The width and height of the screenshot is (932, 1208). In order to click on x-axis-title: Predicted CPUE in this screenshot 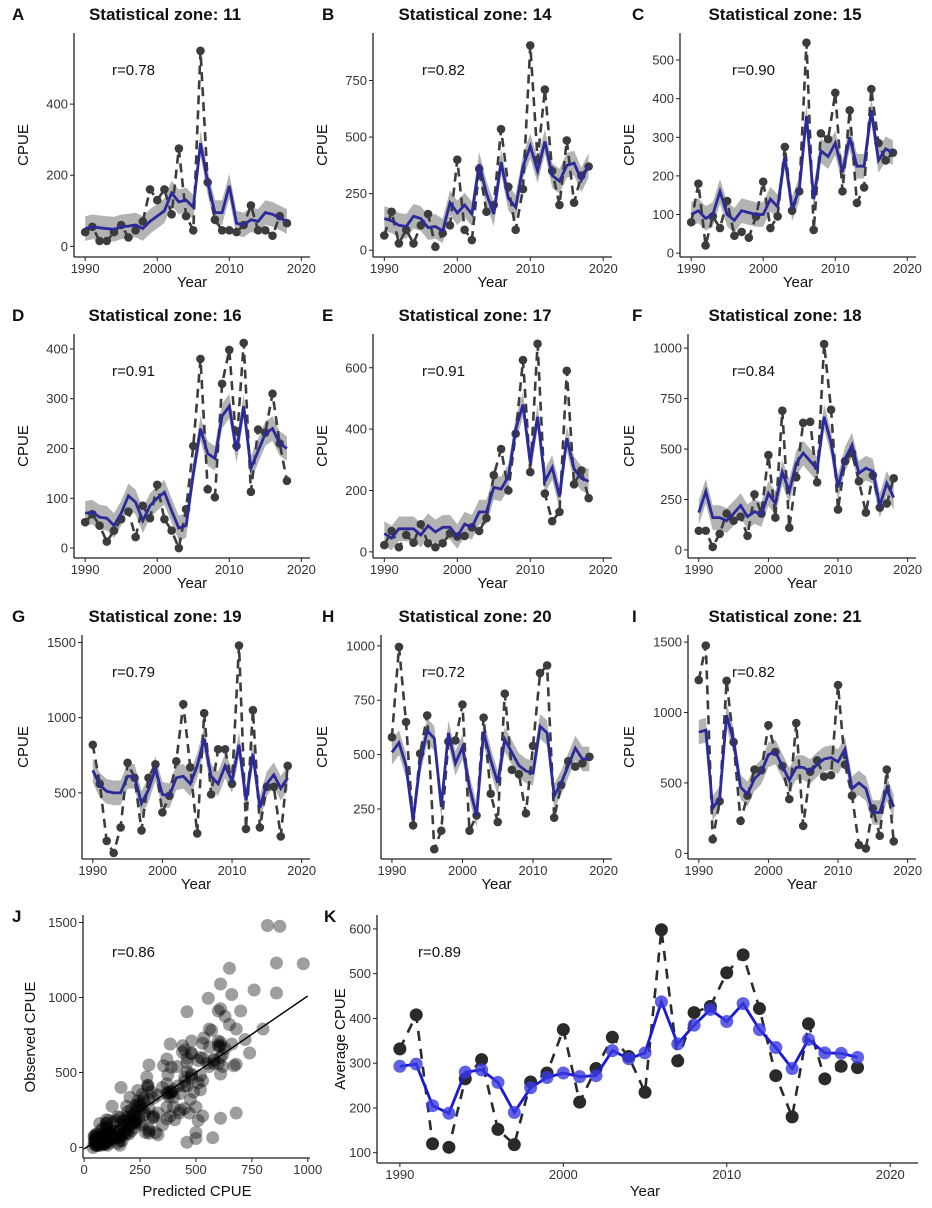, I will do `click(196, 1191)`.